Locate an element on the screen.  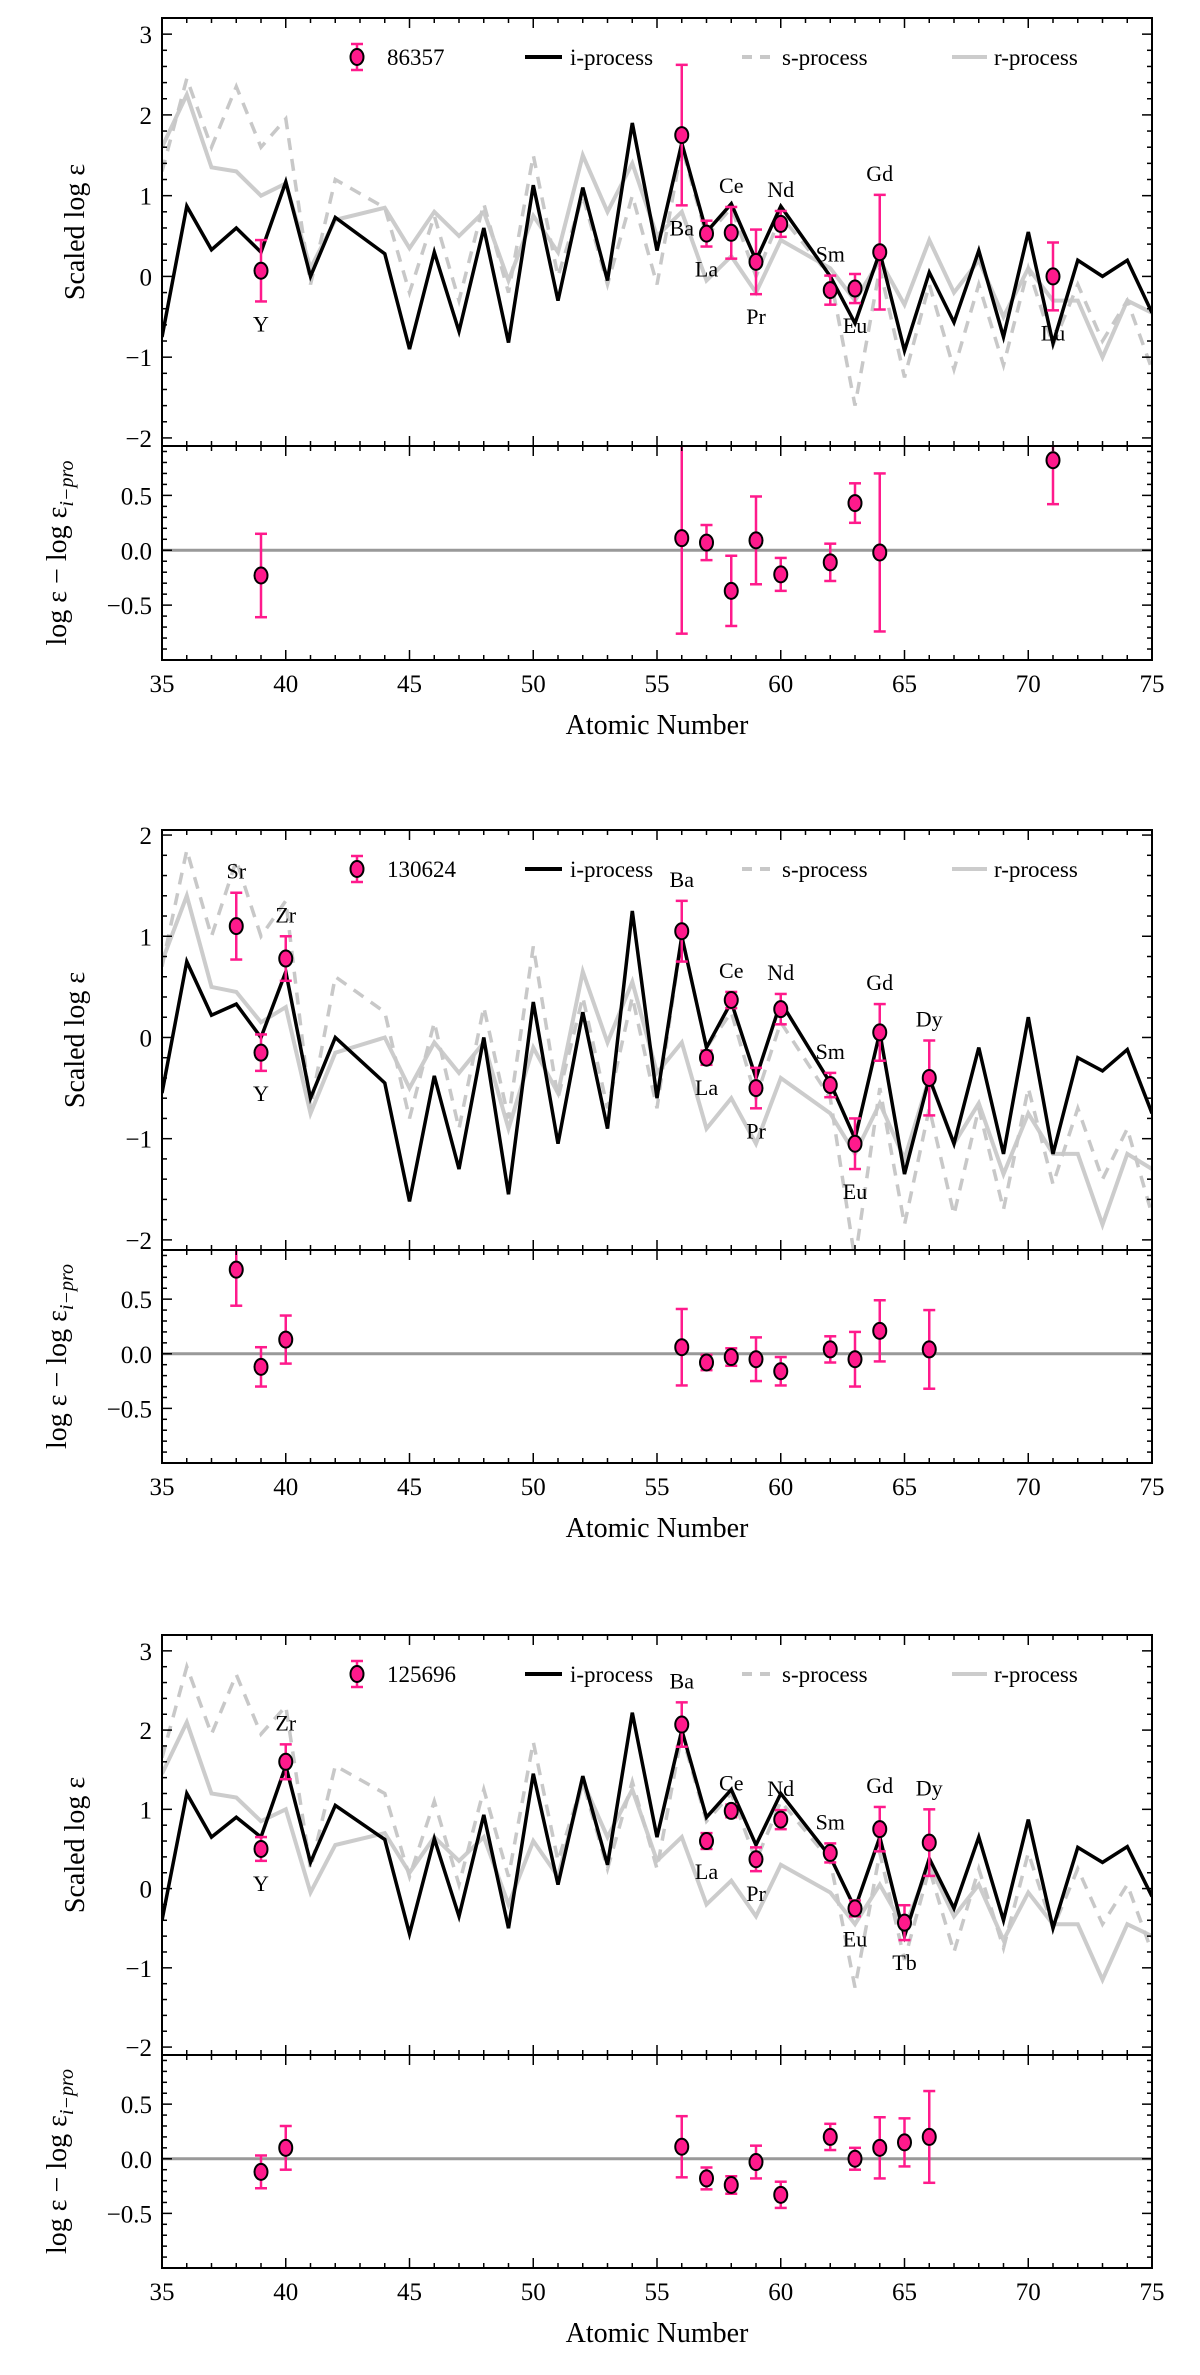
observed-point-Sm is located at coordinates (830, 290).